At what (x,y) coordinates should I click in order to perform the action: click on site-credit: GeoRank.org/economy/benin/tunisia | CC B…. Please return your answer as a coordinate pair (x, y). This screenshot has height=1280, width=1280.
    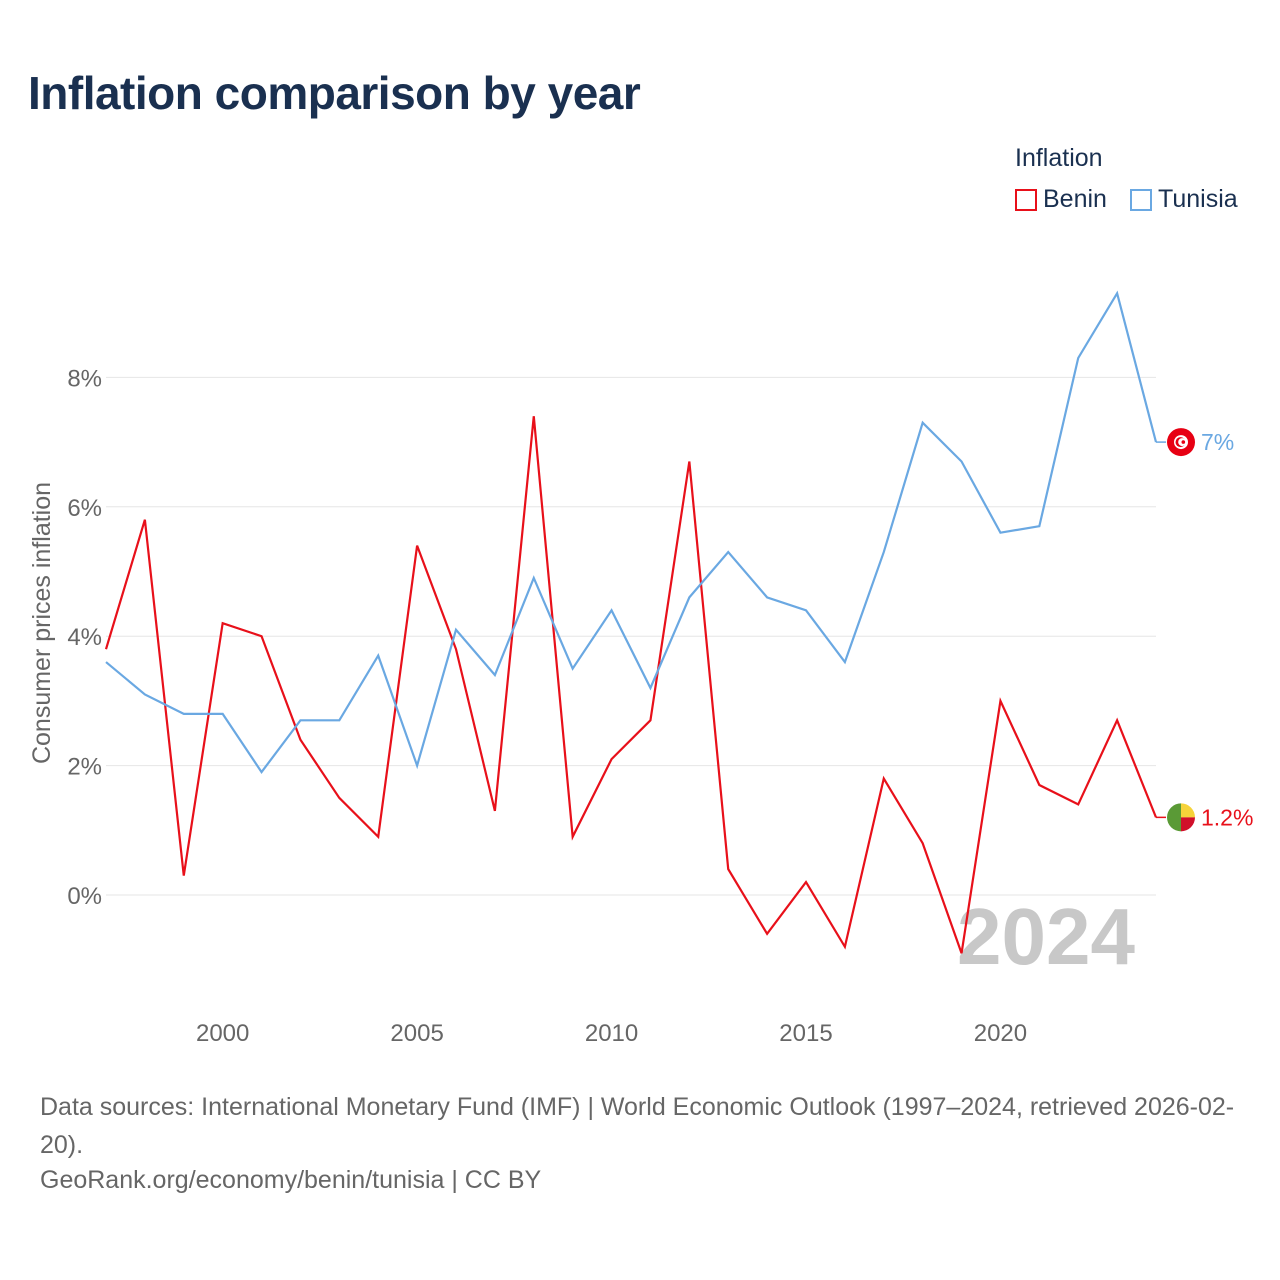
    Looking at the image, I should click on (291, 1180).